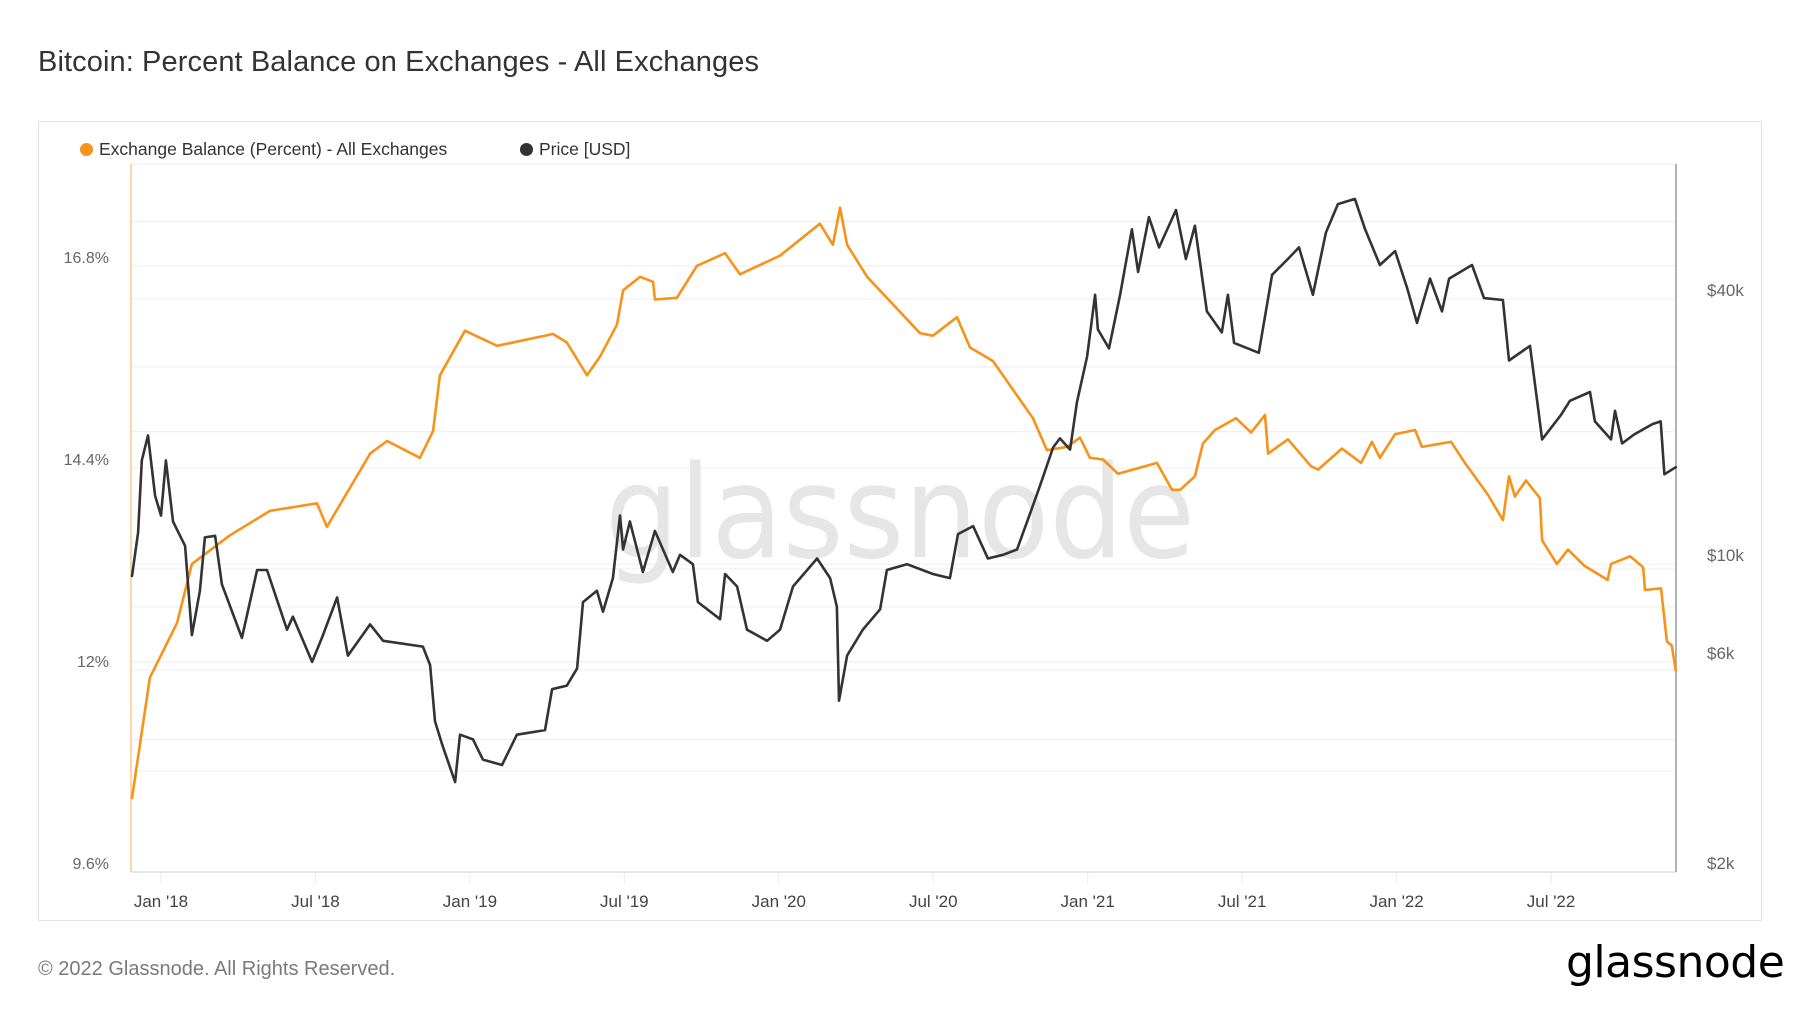  What do you see at coordinates (93, 662) in the screenshot?
I see `y-left-tick-label: 12%` at bounding box center [93, 662].